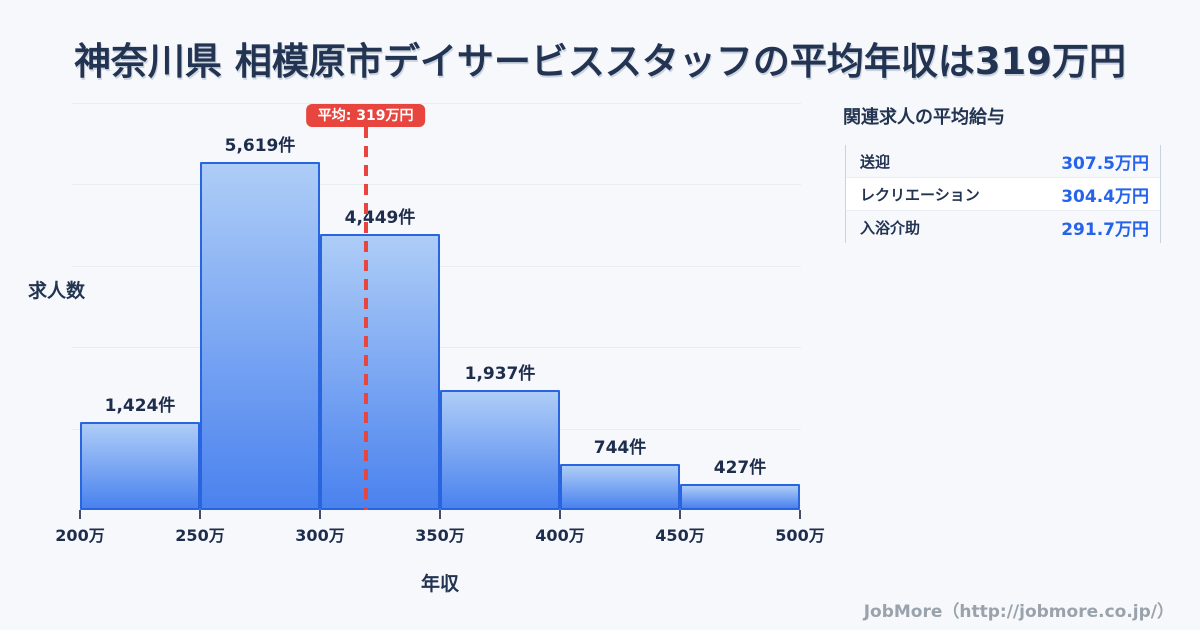  I want to click on x-tick-label: 500万, so click(800, 535).